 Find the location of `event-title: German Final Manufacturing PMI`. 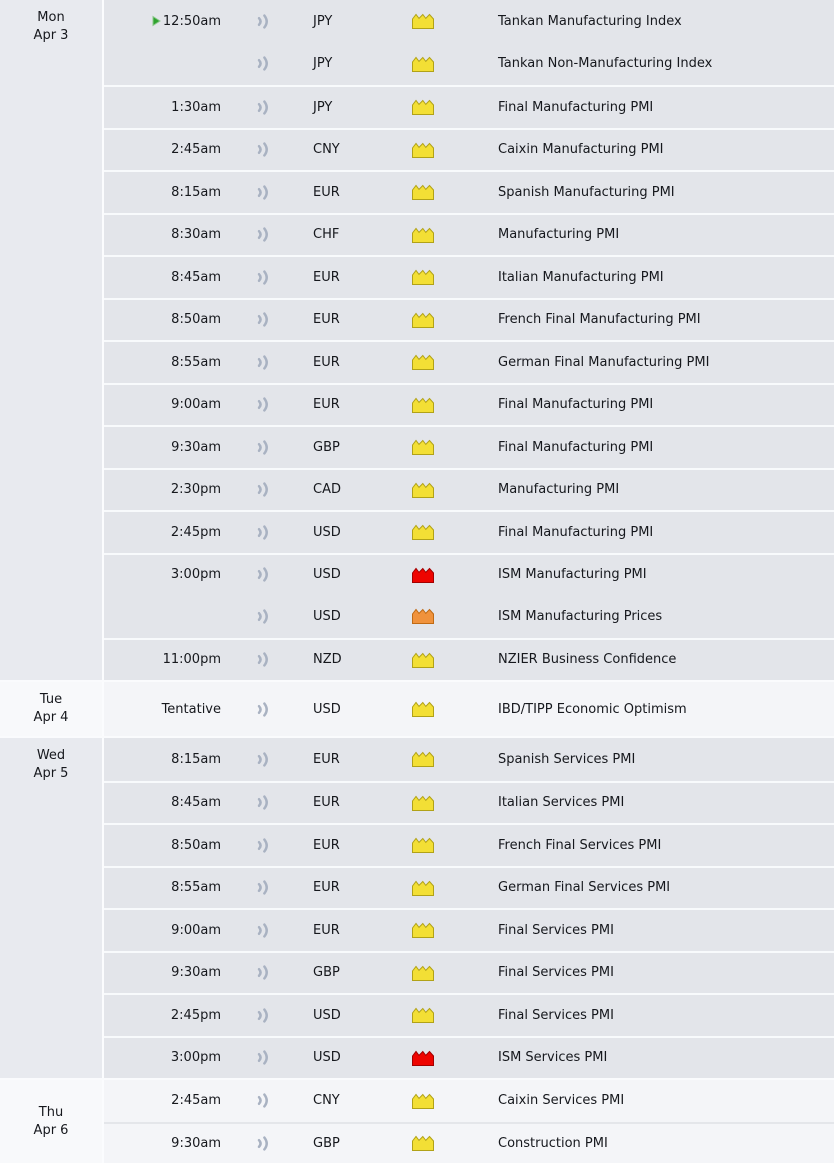

event-title: German Final Manufacturing PMI is located at coordinates (666, 362).